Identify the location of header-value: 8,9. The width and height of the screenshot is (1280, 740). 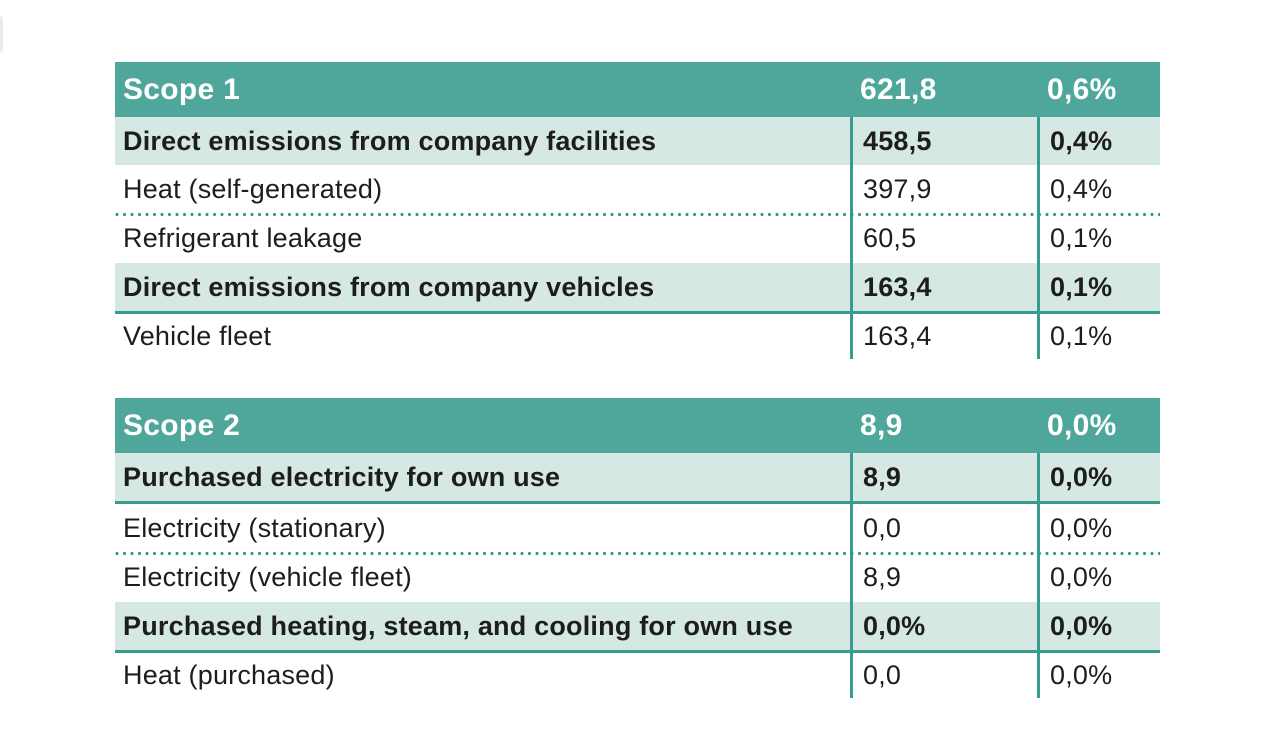
(881, 425).